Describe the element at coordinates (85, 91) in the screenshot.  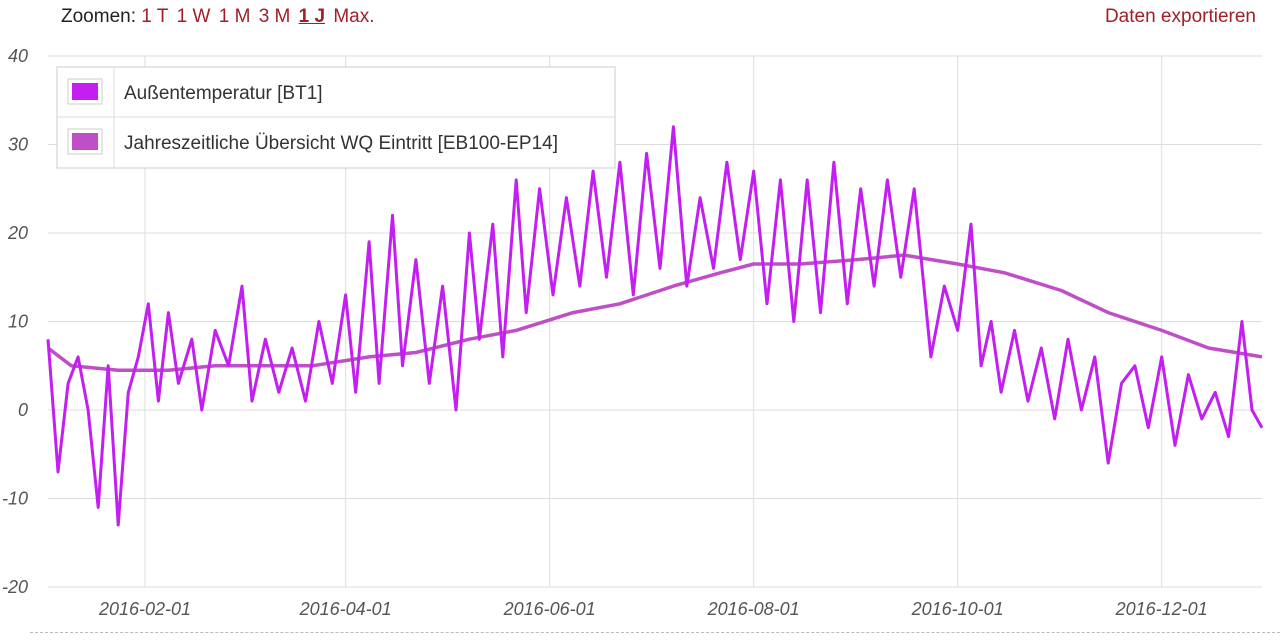
I see `legend-swatch-outdoor-temperature` at that location.